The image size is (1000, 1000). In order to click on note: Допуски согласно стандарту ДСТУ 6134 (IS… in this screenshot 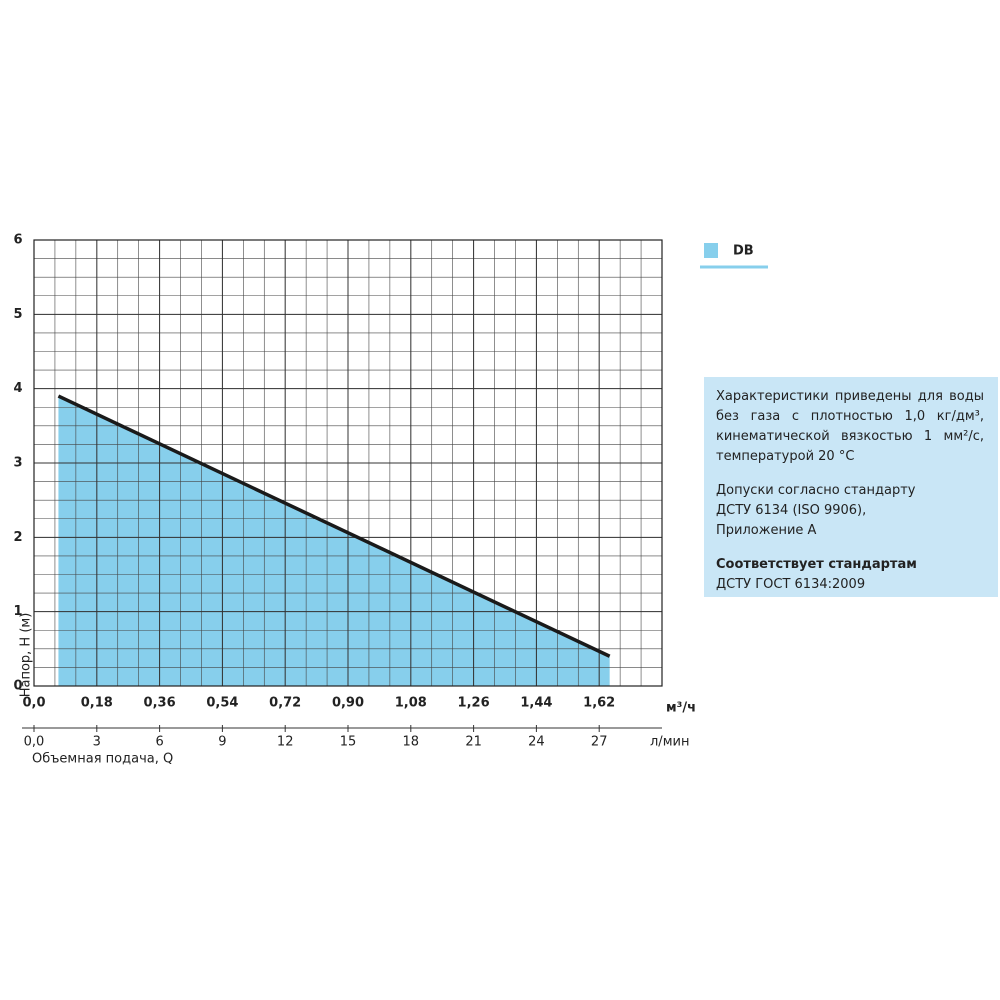, I will do `click(850, 511)`.